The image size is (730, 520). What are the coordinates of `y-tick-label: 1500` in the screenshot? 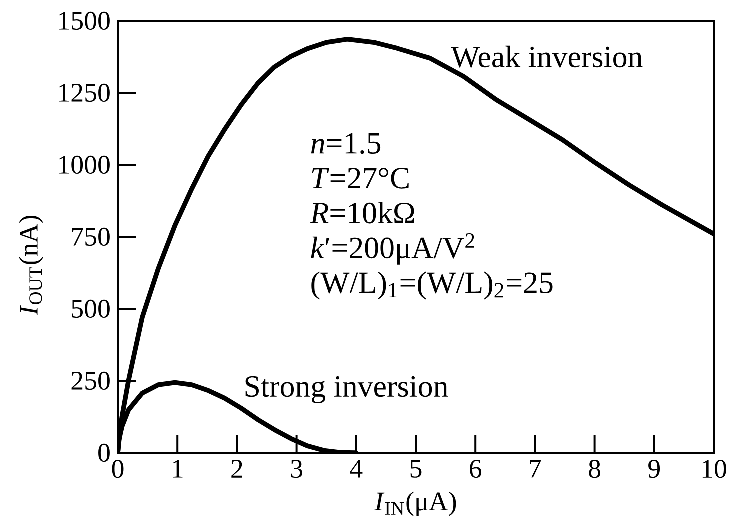 It's located at (85, 21).